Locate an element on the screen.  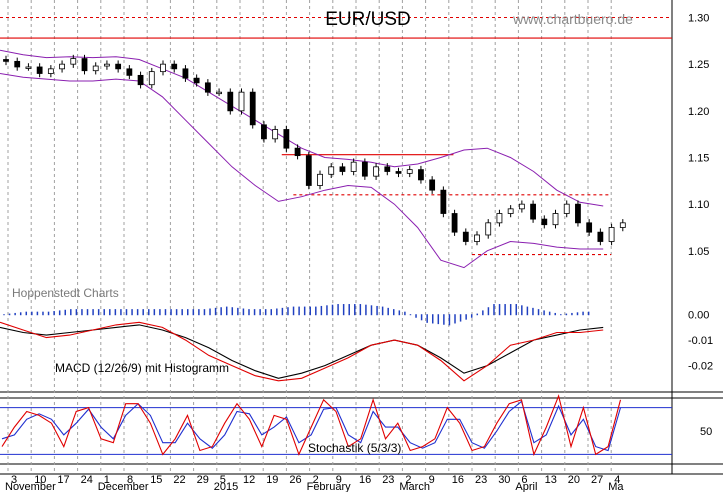
stoch-d-line is located at coordinates (311, 426).